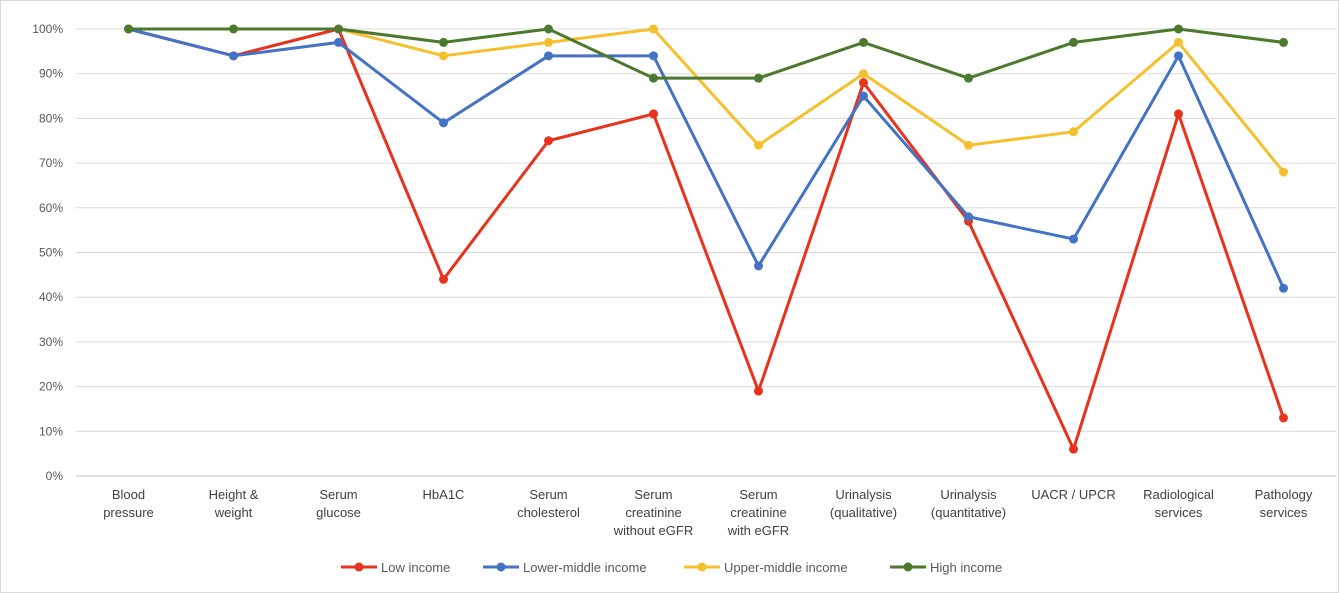 This screenshot has height=593, width=1339. I want to click on series-line, so click(706, 53).